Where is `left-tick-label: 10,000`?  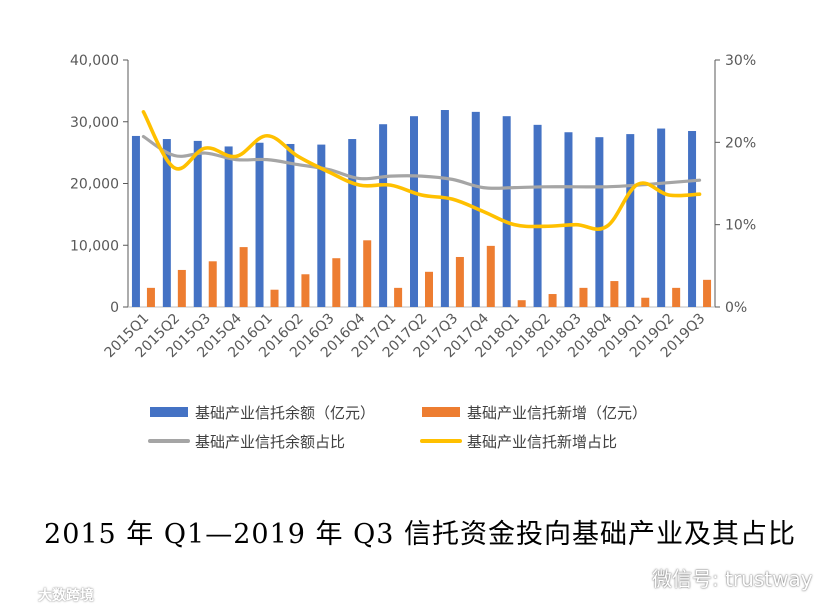
left-tick-label: 10,000 is located at coordinates (94, 246).